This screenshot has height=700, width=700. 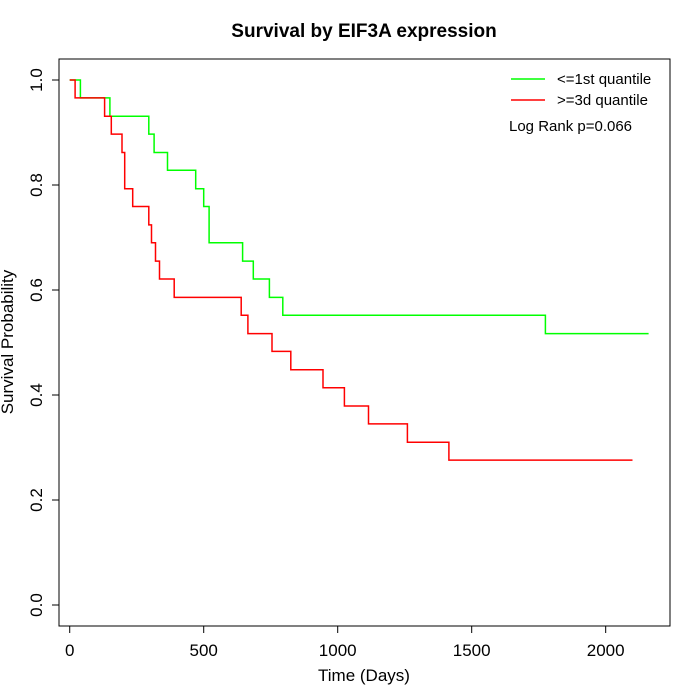 I want to click on legend-label: <=1st quantile, so click(x=604, y=79).